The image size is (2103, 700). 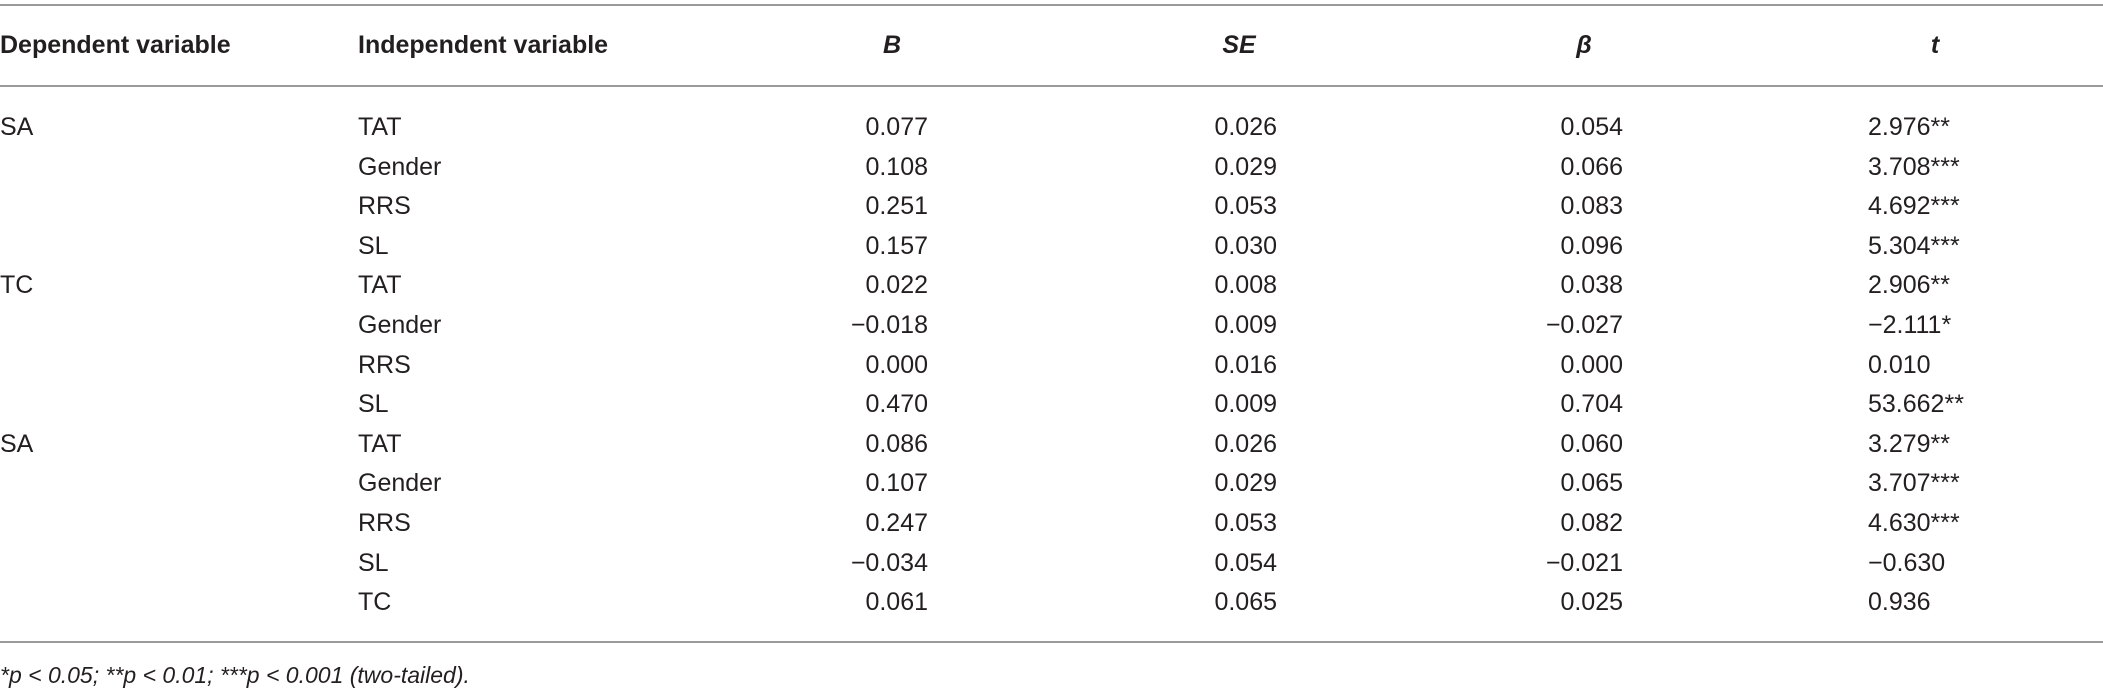 I want to click on table-cell: 0.470, so click(x=896, y=404).